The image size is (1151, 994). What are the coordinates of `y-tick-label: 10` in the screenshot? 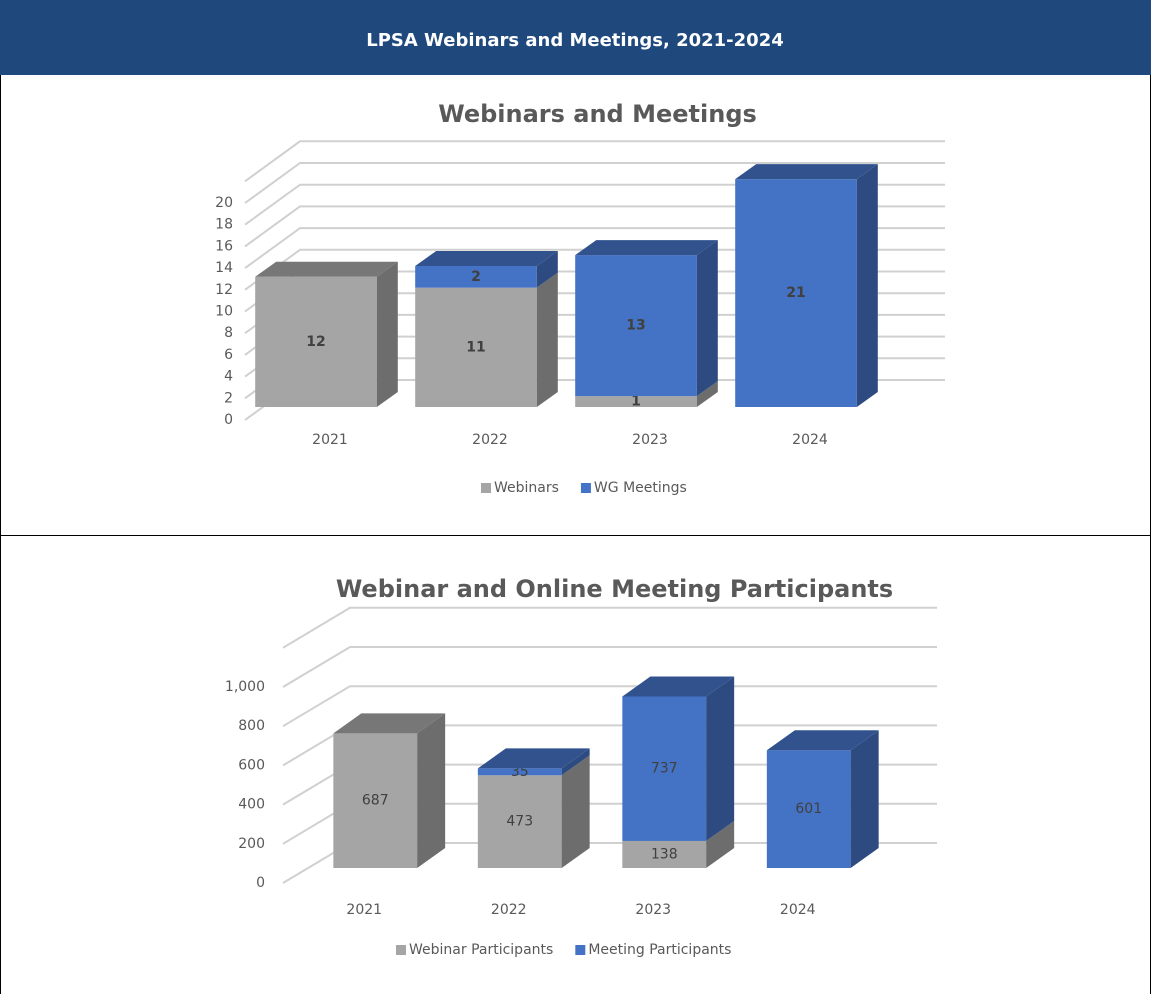 It's located at (224, 312).